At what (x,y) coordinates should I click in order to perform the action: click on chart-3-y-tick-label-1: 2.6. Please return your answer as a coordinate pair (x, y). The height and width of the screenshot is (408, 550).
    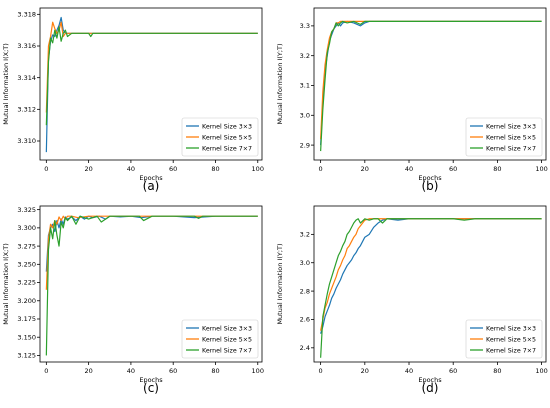
    Looking at the image, I should click on (305, 320).